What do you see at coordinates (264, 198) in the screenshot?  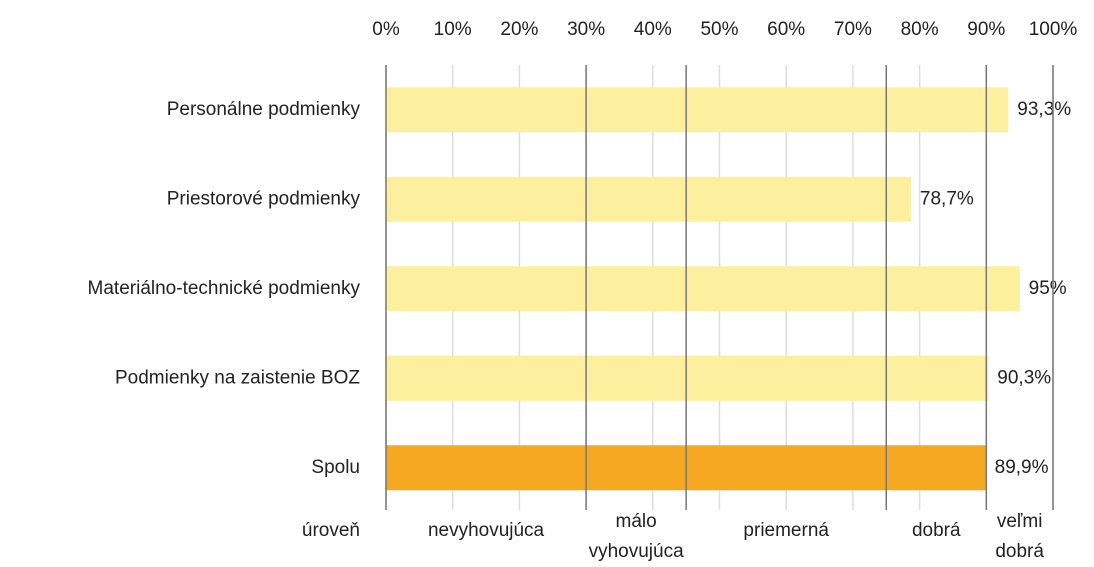 I see `category-label: Priestorové podmienky` at bounding box center [264, 198].